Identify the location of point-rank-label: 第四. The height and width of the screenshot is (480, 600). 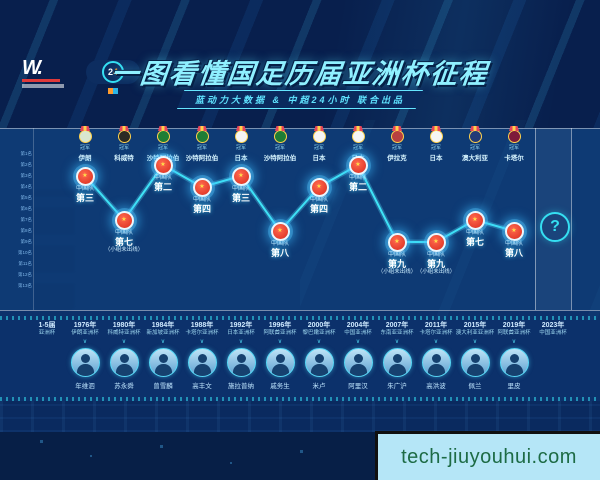
(201, 209).